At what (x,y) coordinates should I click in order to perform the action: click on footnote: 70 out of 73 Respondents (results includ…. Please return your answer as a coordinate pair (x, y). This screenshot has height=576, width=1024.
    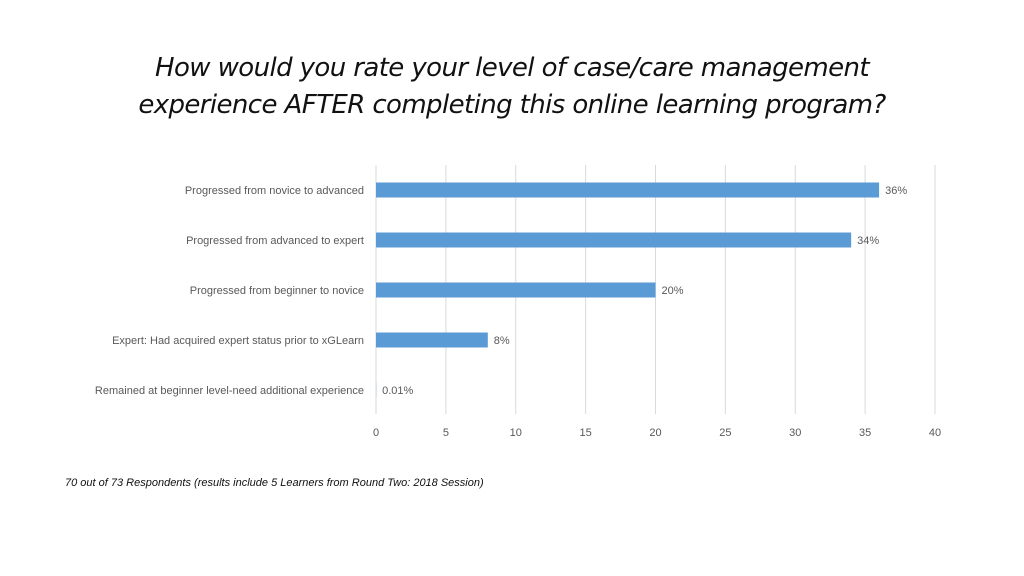
    Looking at the image, I should click on (274, 483).